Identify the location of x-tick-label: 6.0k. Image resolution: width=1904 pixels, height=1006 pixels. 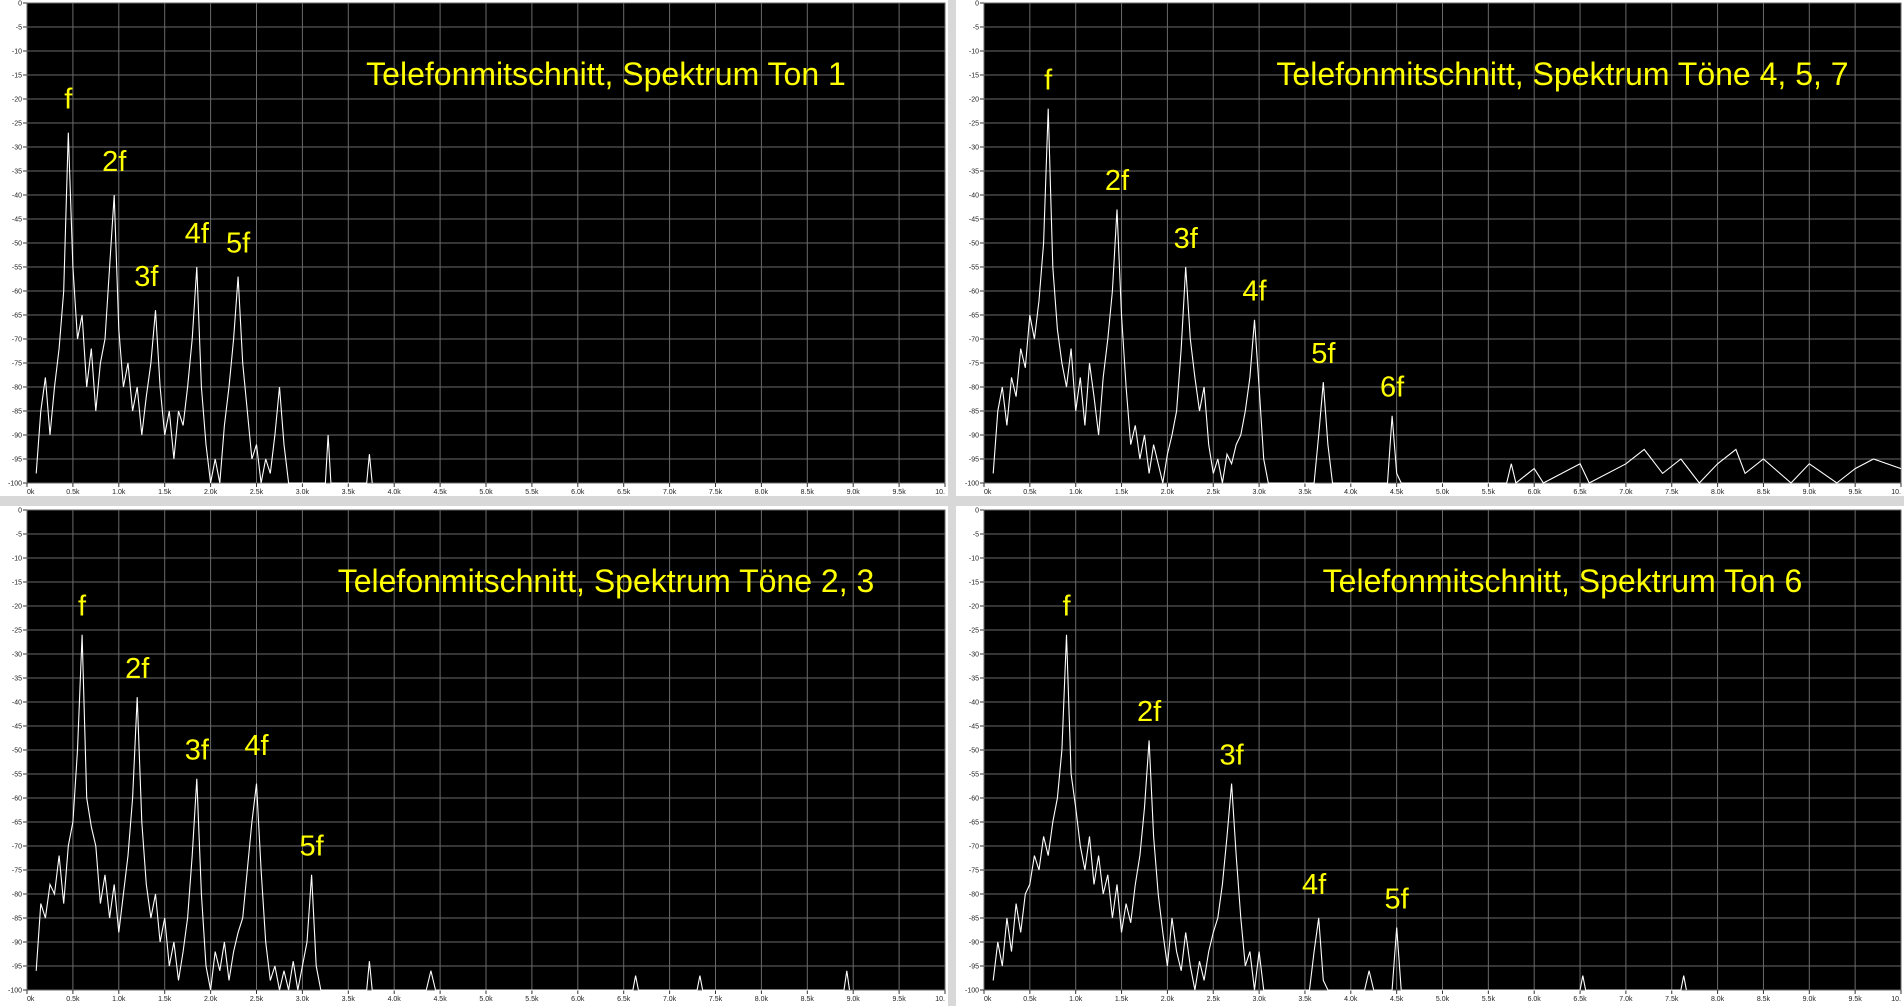
(1535, 999).